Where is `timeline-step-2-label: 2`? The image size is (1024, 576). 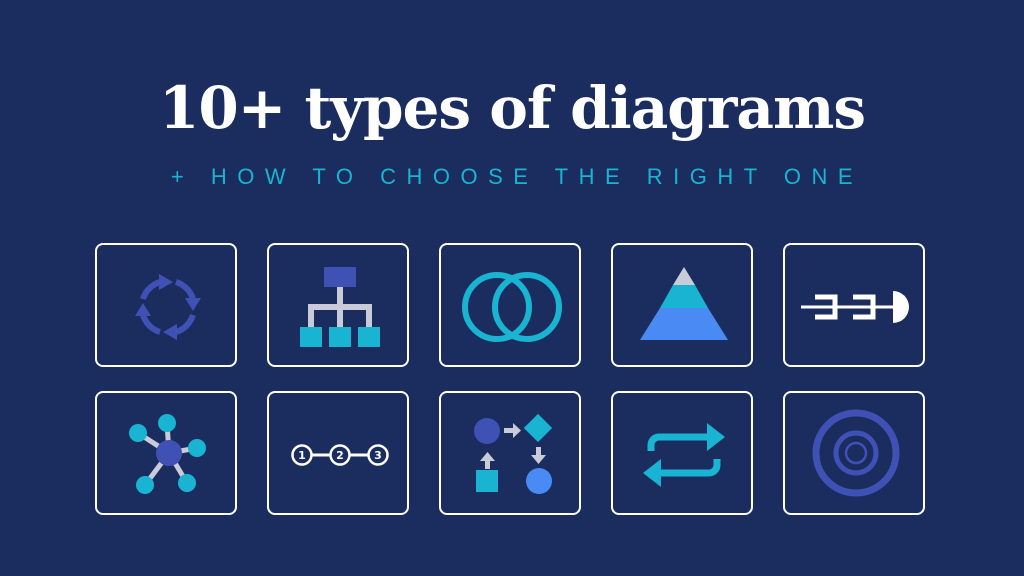 timeline-step-2-label: 2 is located at coordinates (340, 455).